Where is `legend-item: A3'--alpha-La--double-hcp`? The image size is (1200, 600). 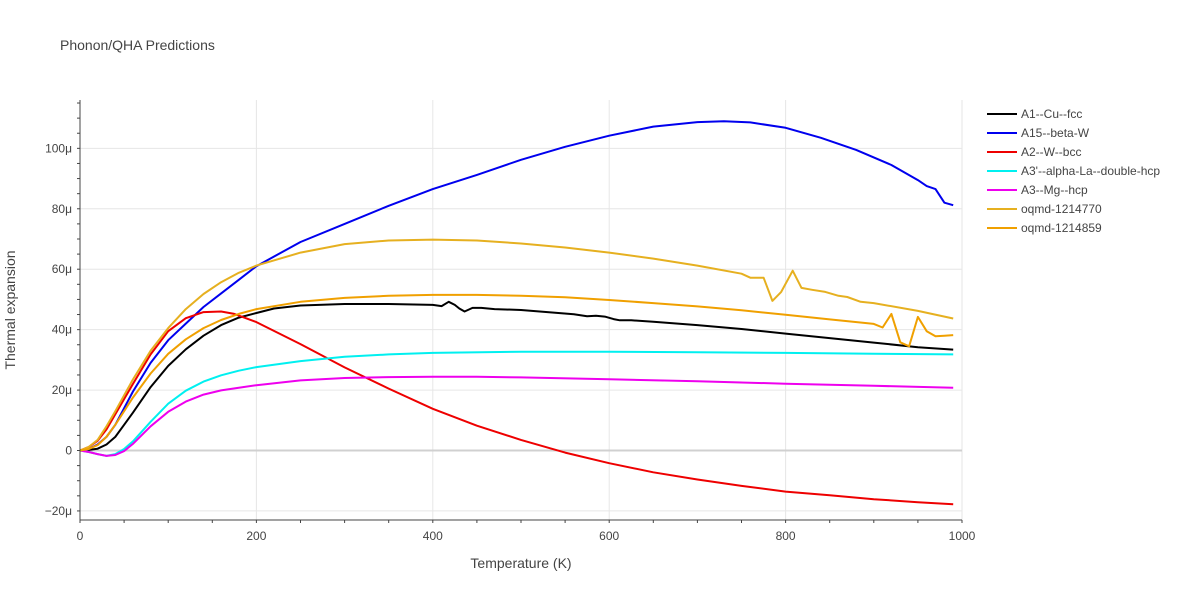
legend-item: A3'--alpha-La--double-hcp is located at coordinates (1073, 171).